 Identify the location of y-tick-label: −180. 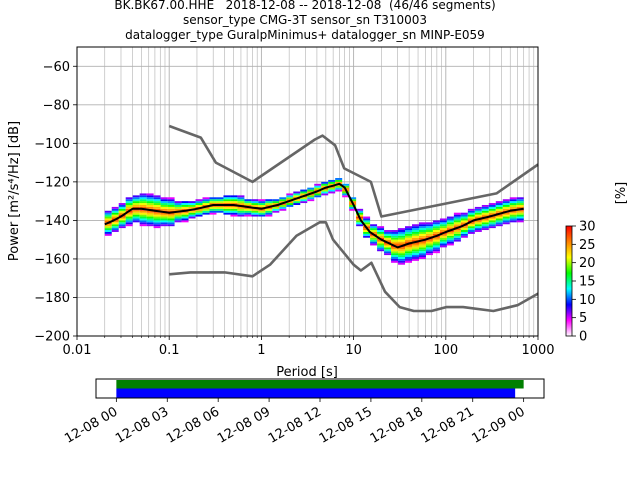
(52, 298).